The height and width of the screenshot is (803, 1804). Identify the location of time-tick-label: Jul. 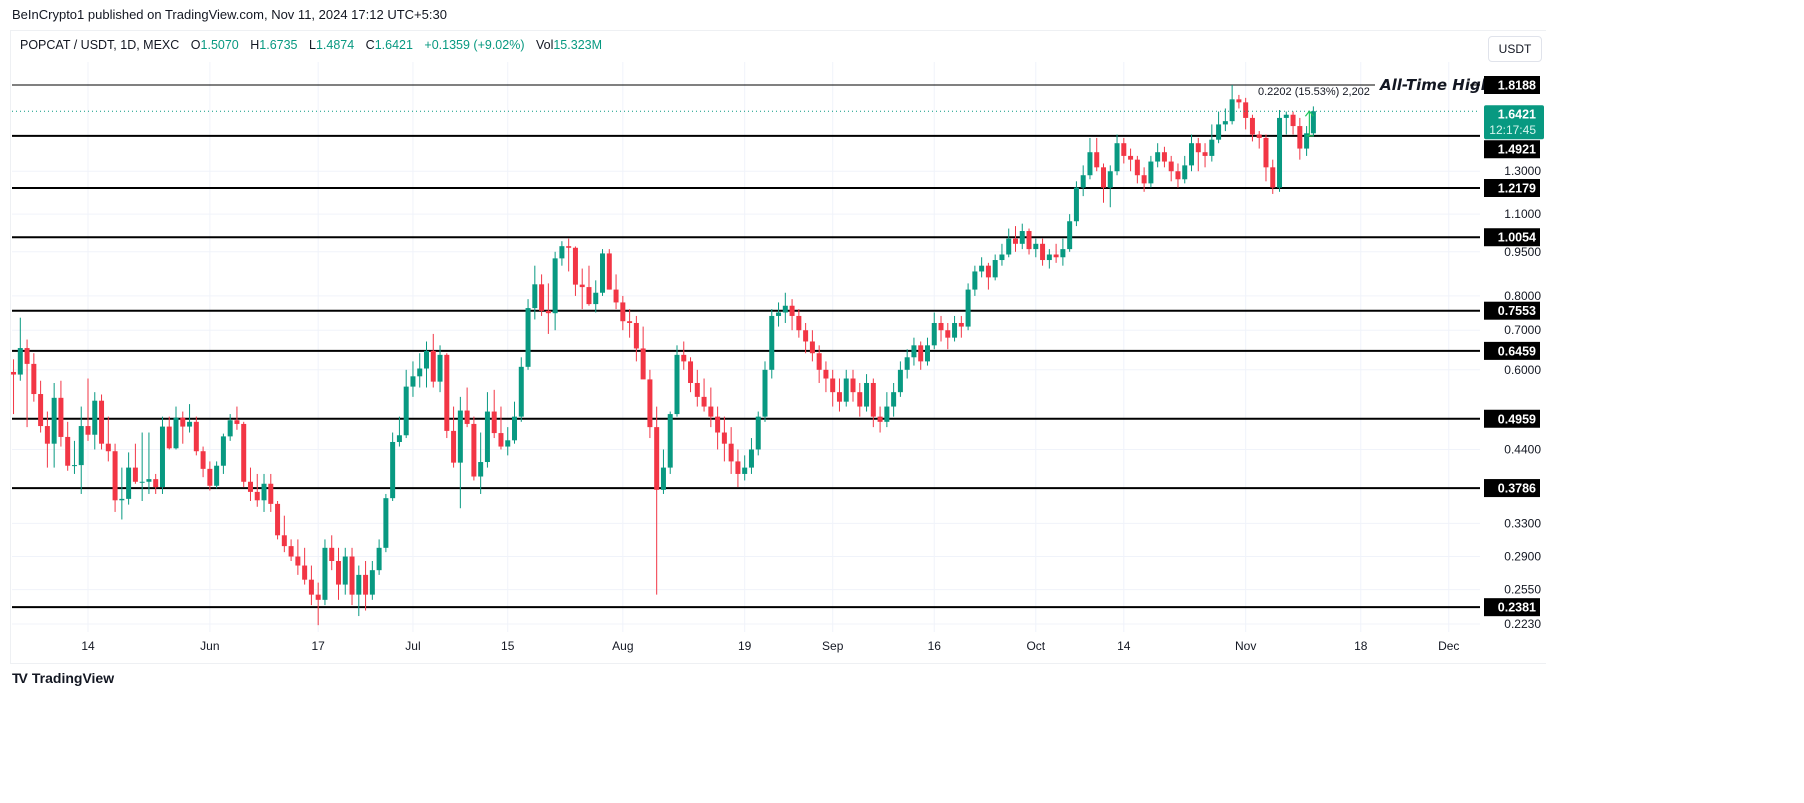
(412, 646).